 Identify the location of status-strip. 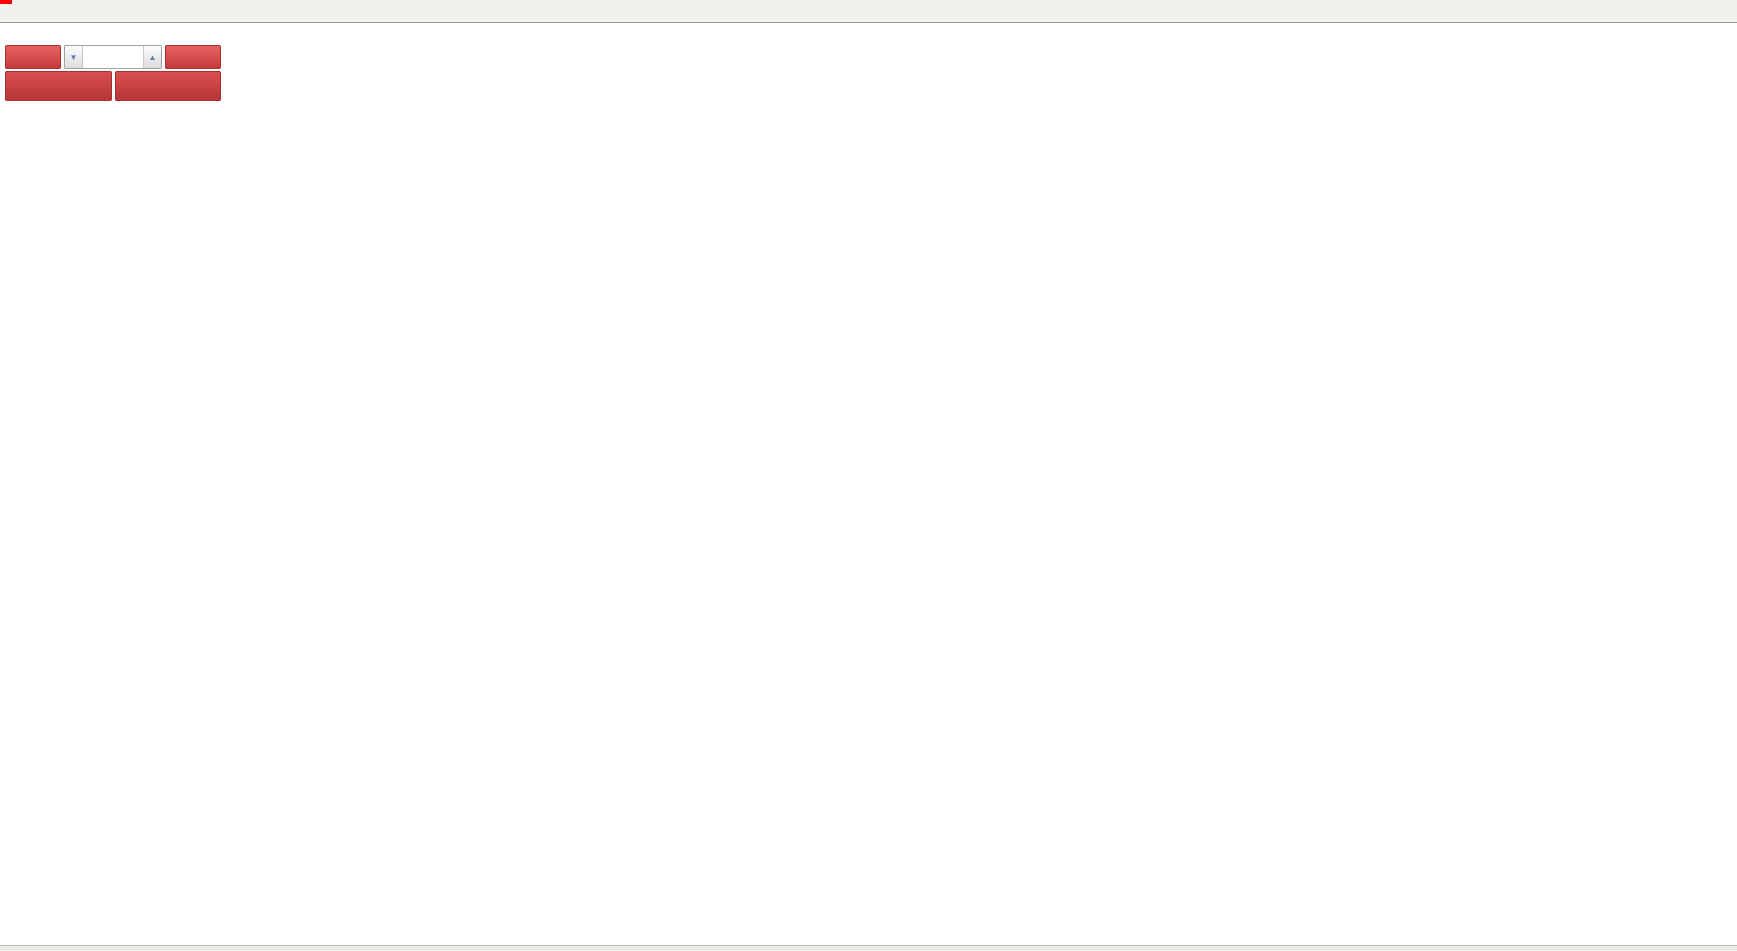
(868, 948).